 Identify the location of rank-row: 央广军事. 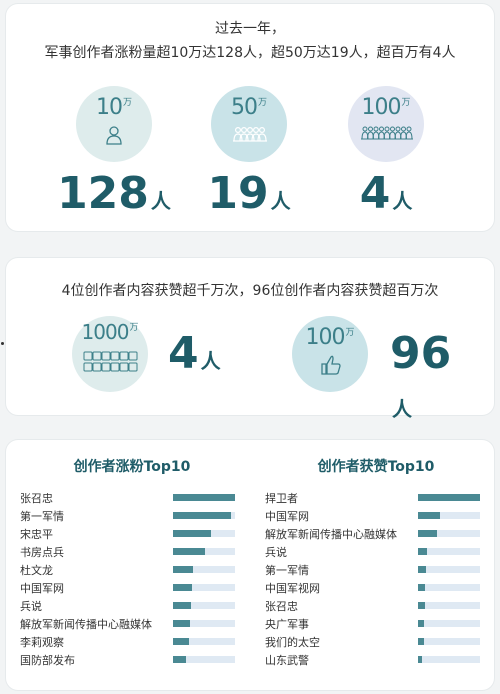
(374, 623).